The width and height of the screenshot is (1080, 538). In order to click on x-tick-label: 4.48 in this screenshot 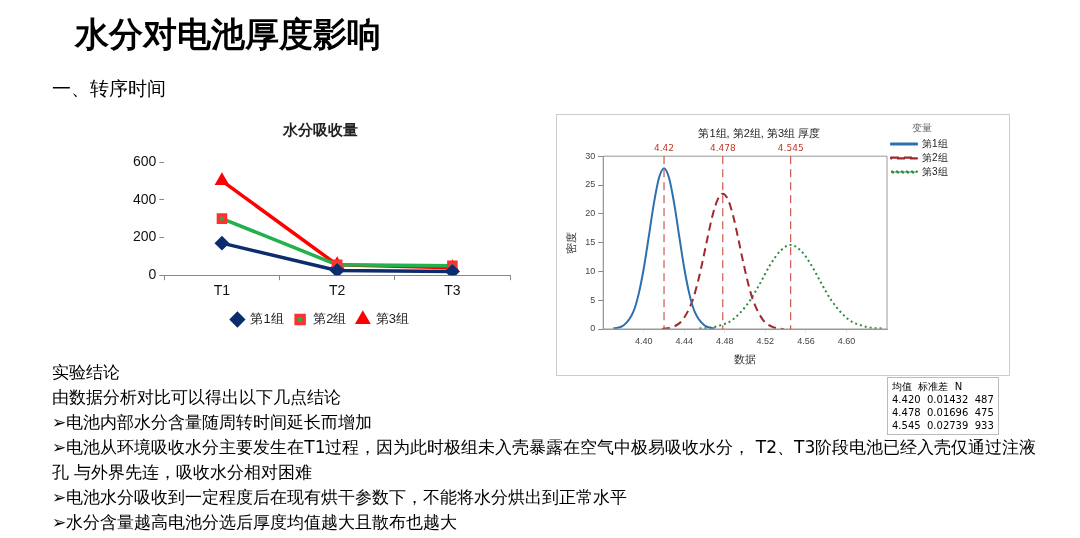, I will do `click(725, 340)`.